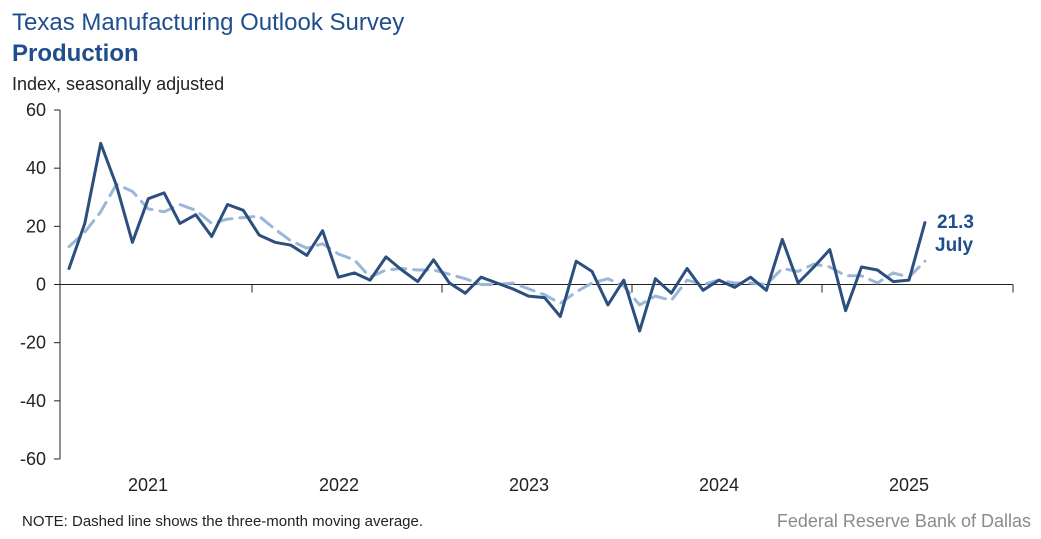 This screenshot has height=539, width=1041. I want to click on x-tick-label: 2024, so click(719, 485).